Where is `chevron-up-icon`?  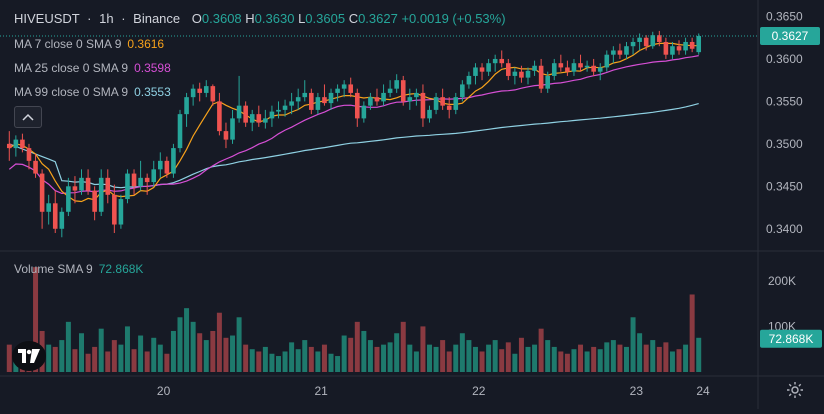
chevron-up-icon is located at coordinates (28, 117).